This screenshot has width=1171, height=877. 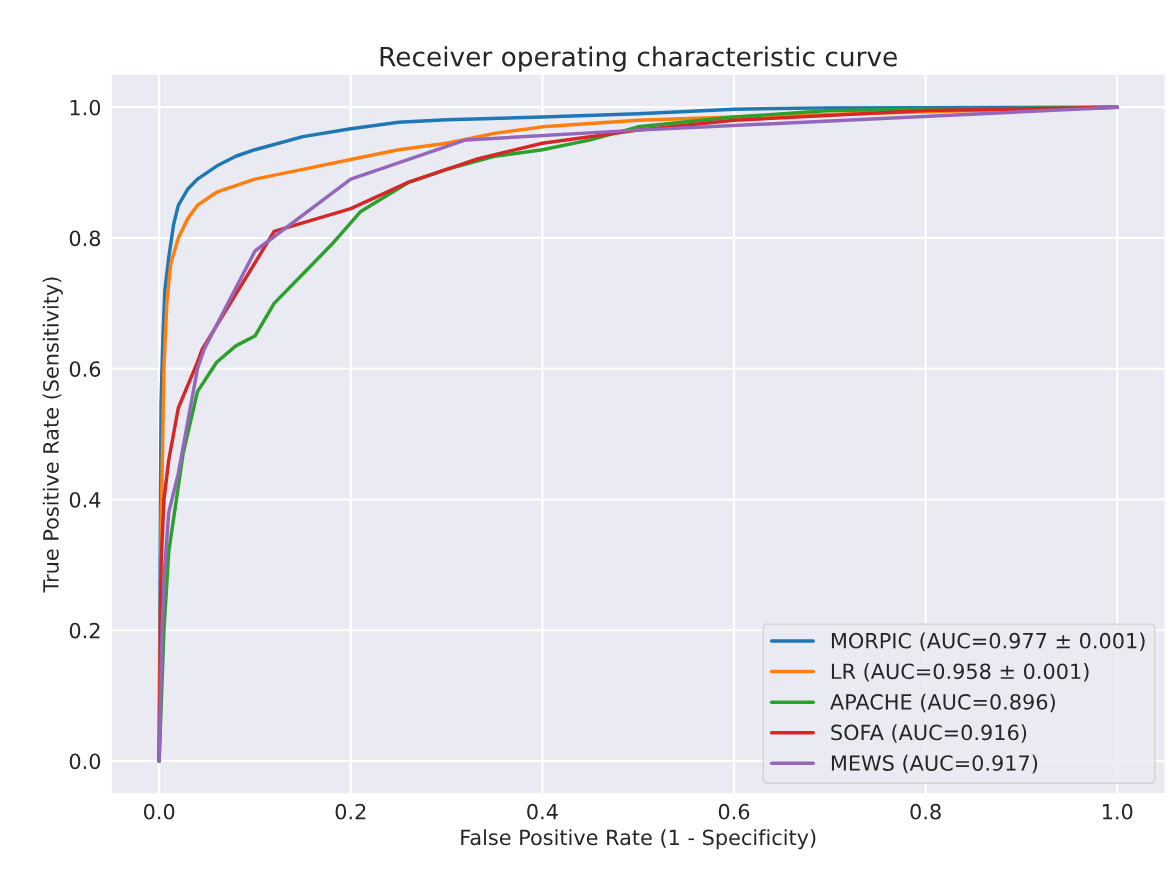 I want to click on y-tick-label: 0.6, so click(x=85, y=369).